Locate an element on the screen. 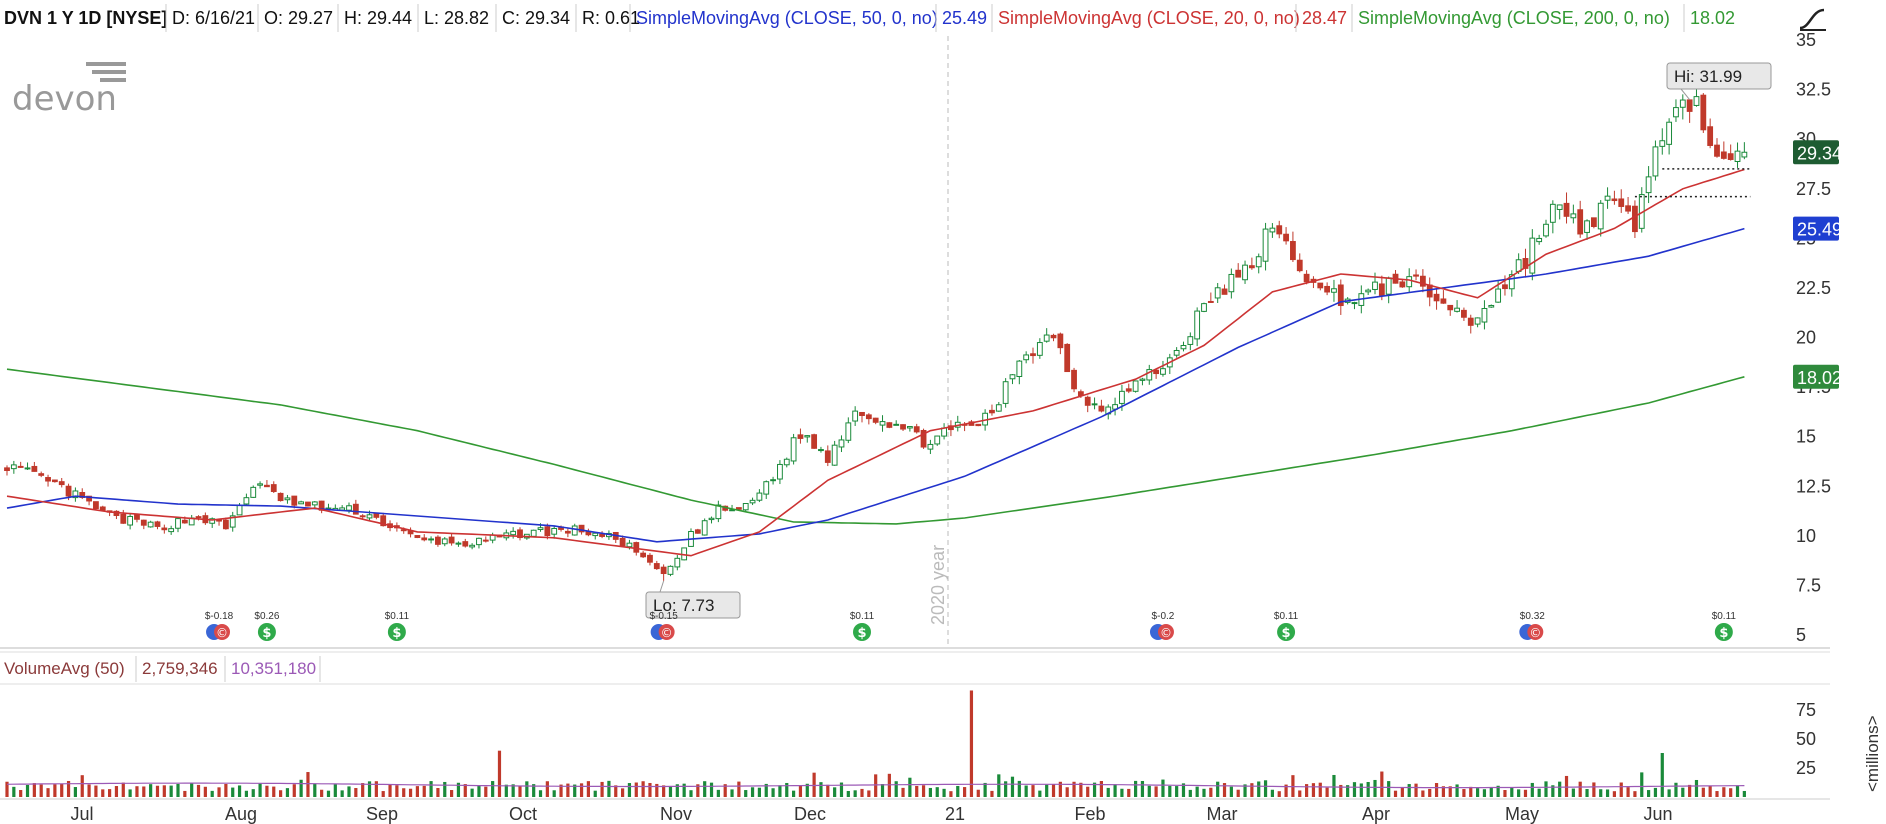 Image resolution: width=1886 pixels, height=824 pixels. price-tick-label: 12.5 is located at coordinates (1813, 486).